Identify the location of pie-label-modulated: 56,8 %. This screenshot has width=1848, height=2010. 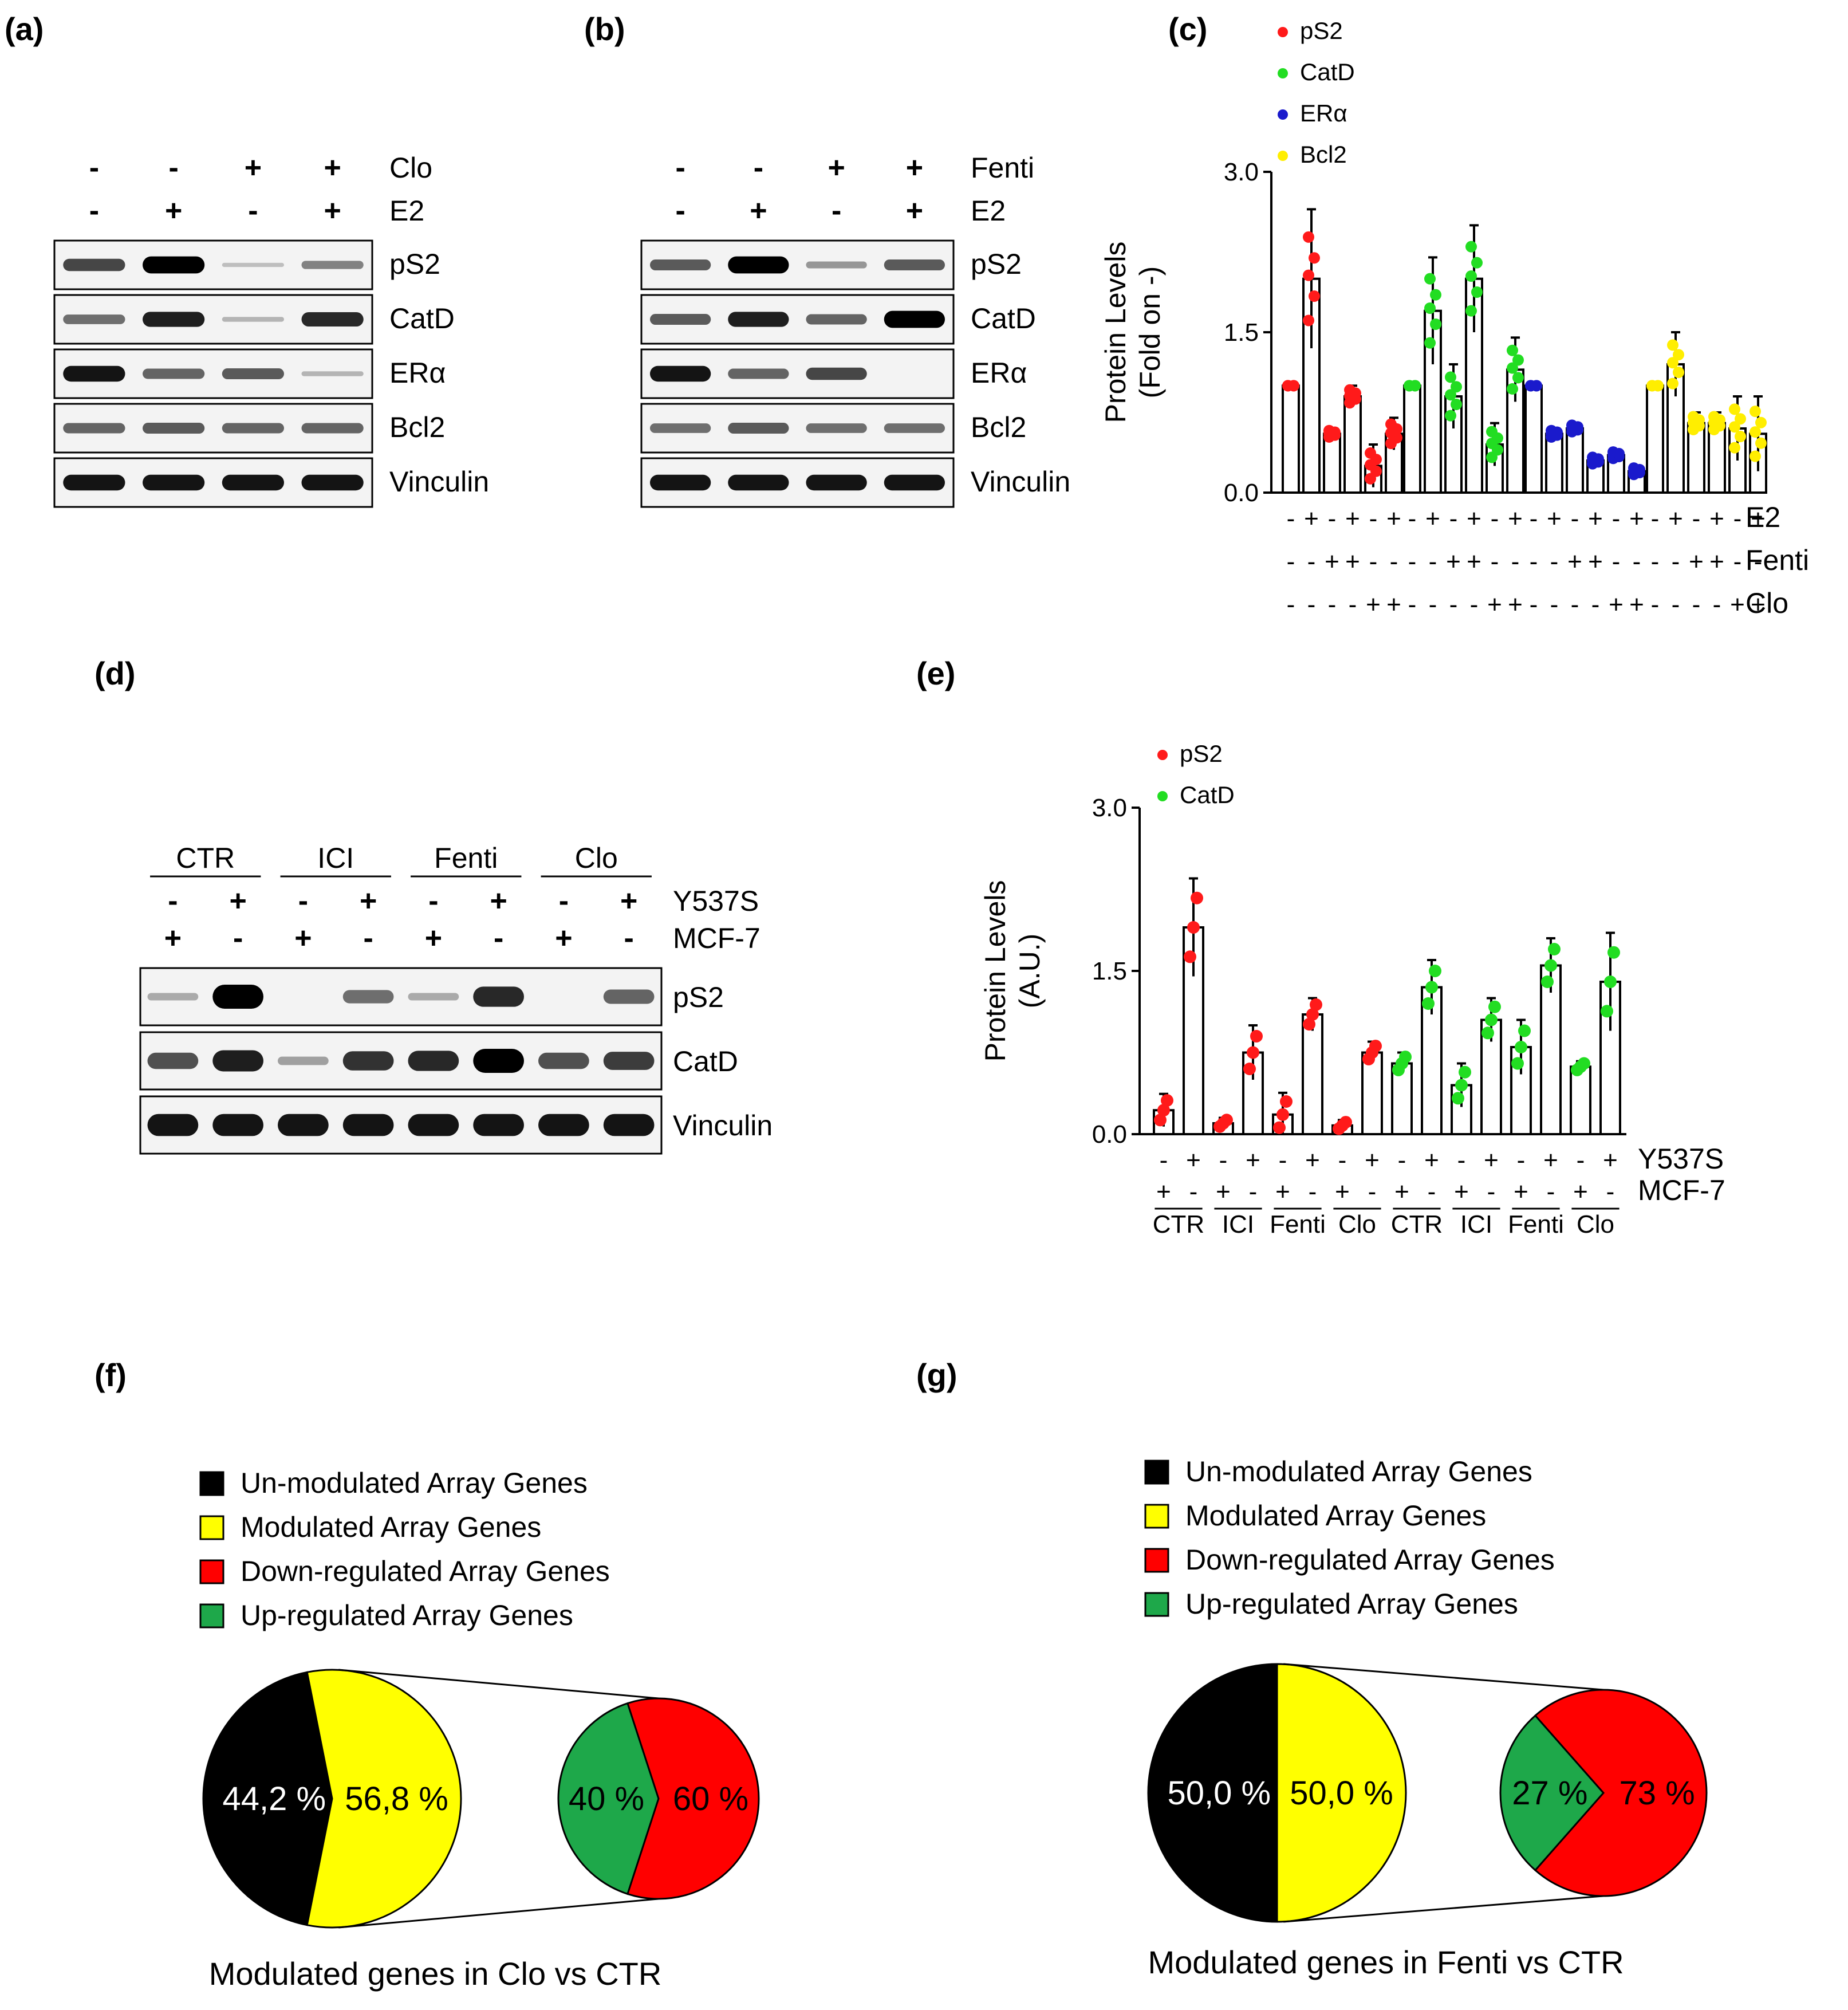
(396, 1799).